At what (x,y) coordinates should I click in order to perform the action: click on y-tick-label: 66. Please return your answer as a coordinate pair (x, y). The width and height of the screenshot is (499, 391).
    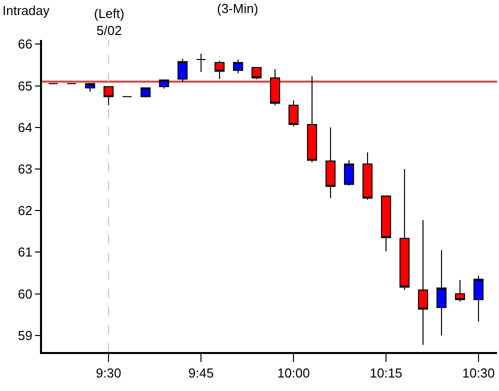
    Looking at the image, I should click on (25, 44).